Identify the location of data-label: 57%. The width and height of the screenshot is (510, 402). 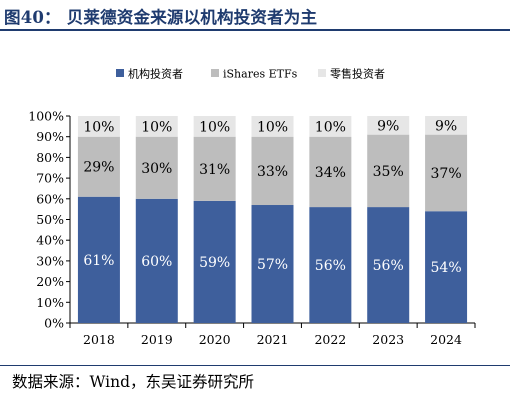
(272, 265).